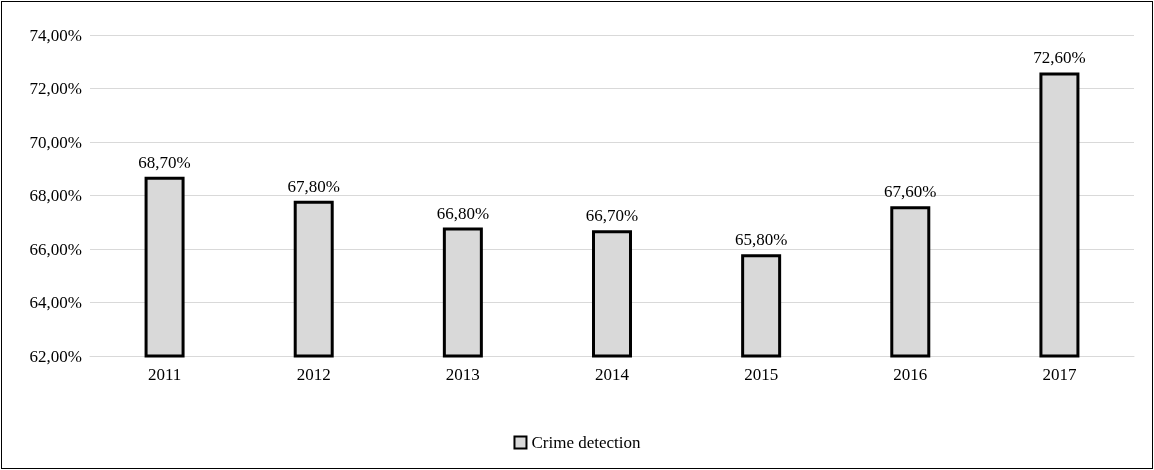 This screenshot has width=1154, height=470. Describe the element at coordinates (462, 374) in the screenshot. I see `x-tick-label: 2013` at that location.